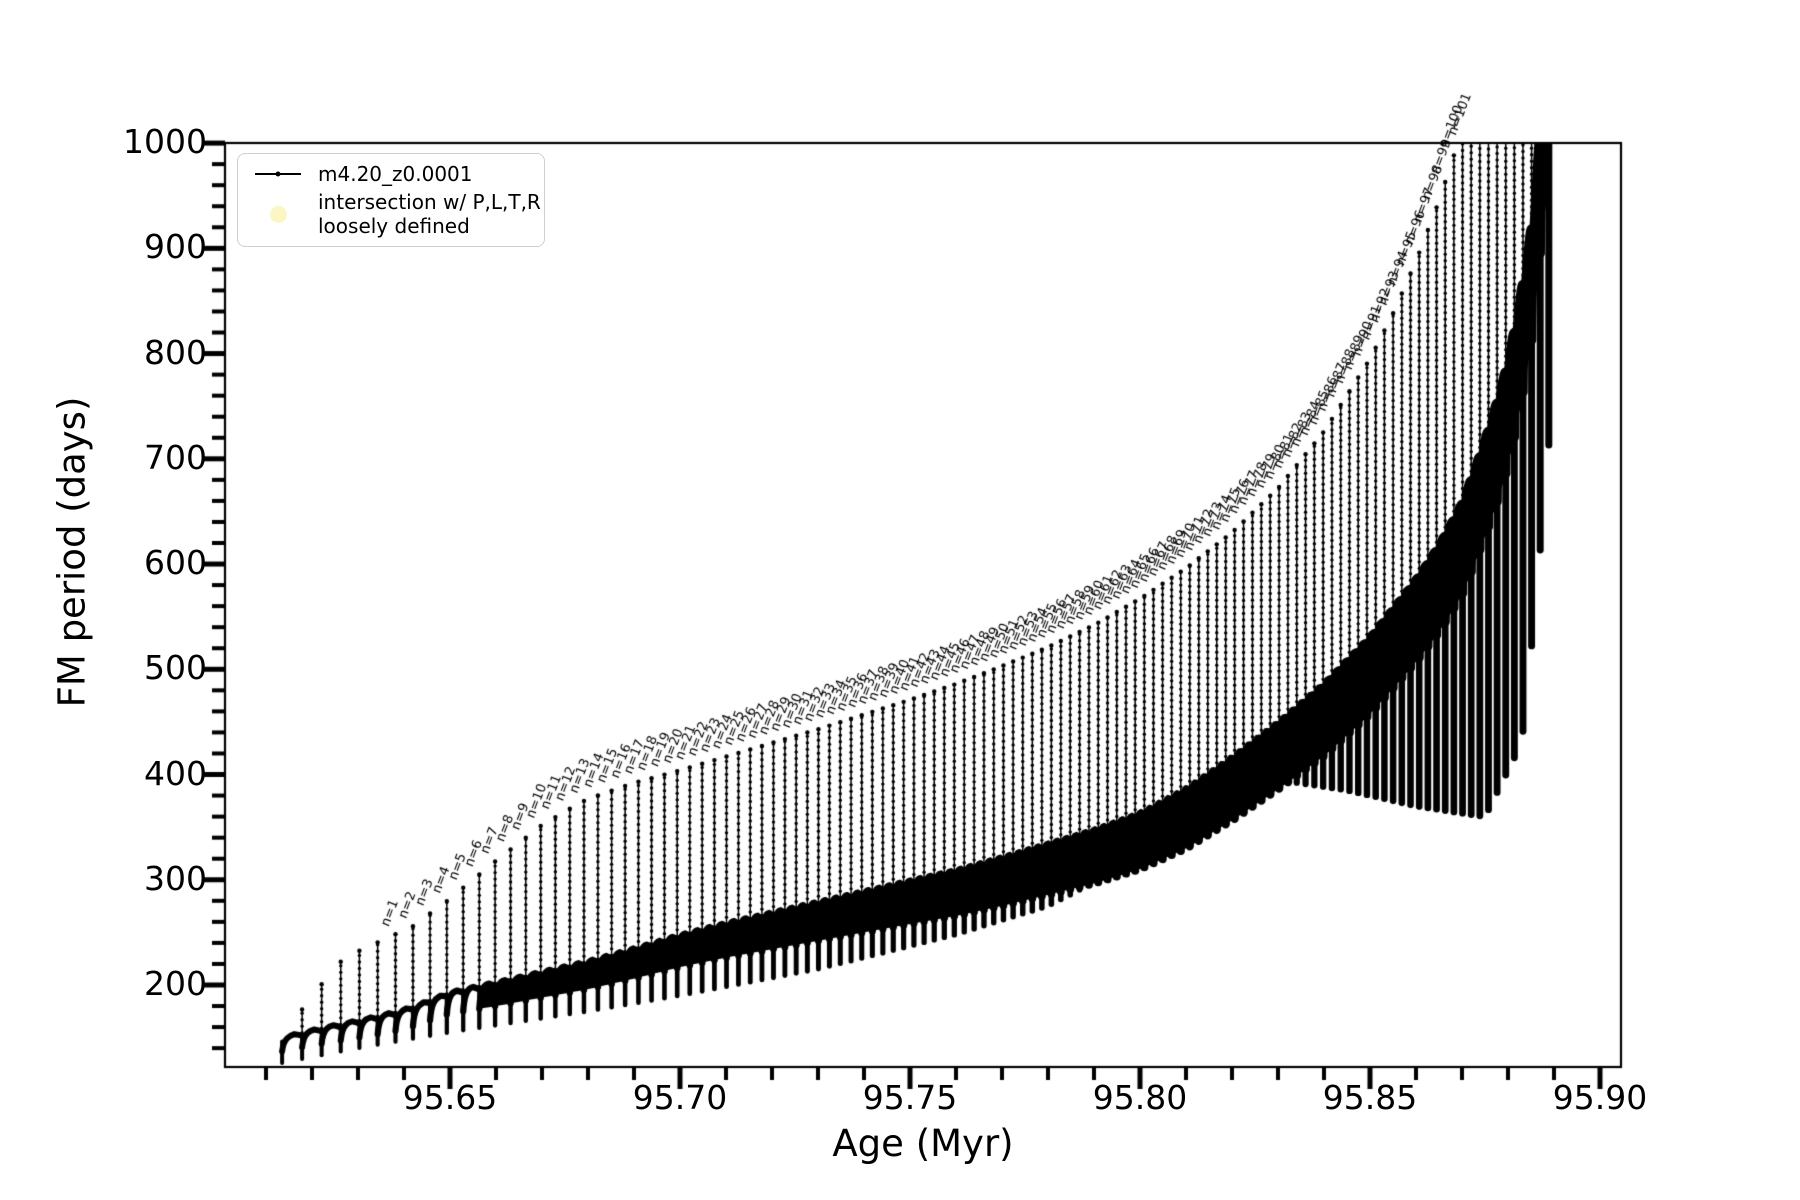  I want to click on legend-circle-marker, so click(278, 214).